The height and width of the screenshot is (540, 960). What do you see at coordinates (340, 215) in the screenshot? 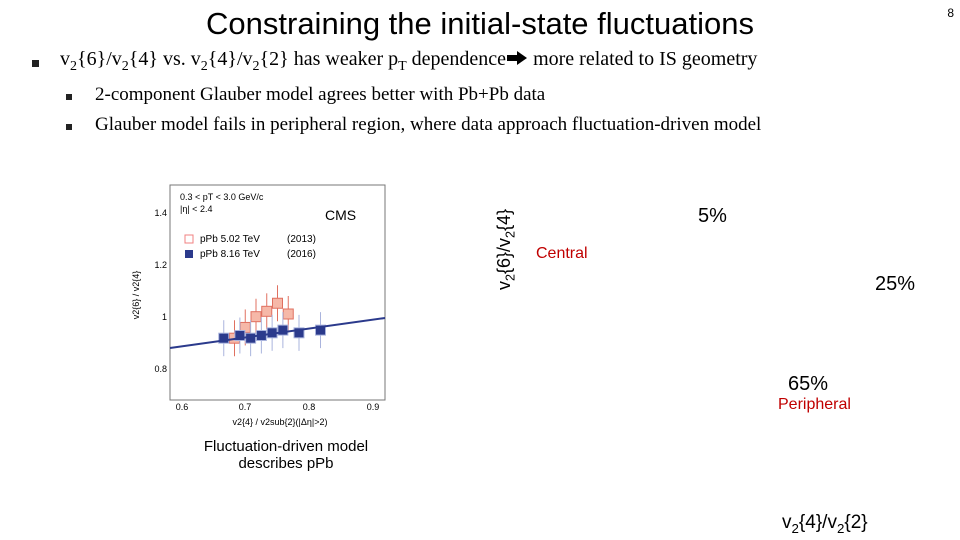
I see `cms-label: CMS` at bounding box center [340, 215].